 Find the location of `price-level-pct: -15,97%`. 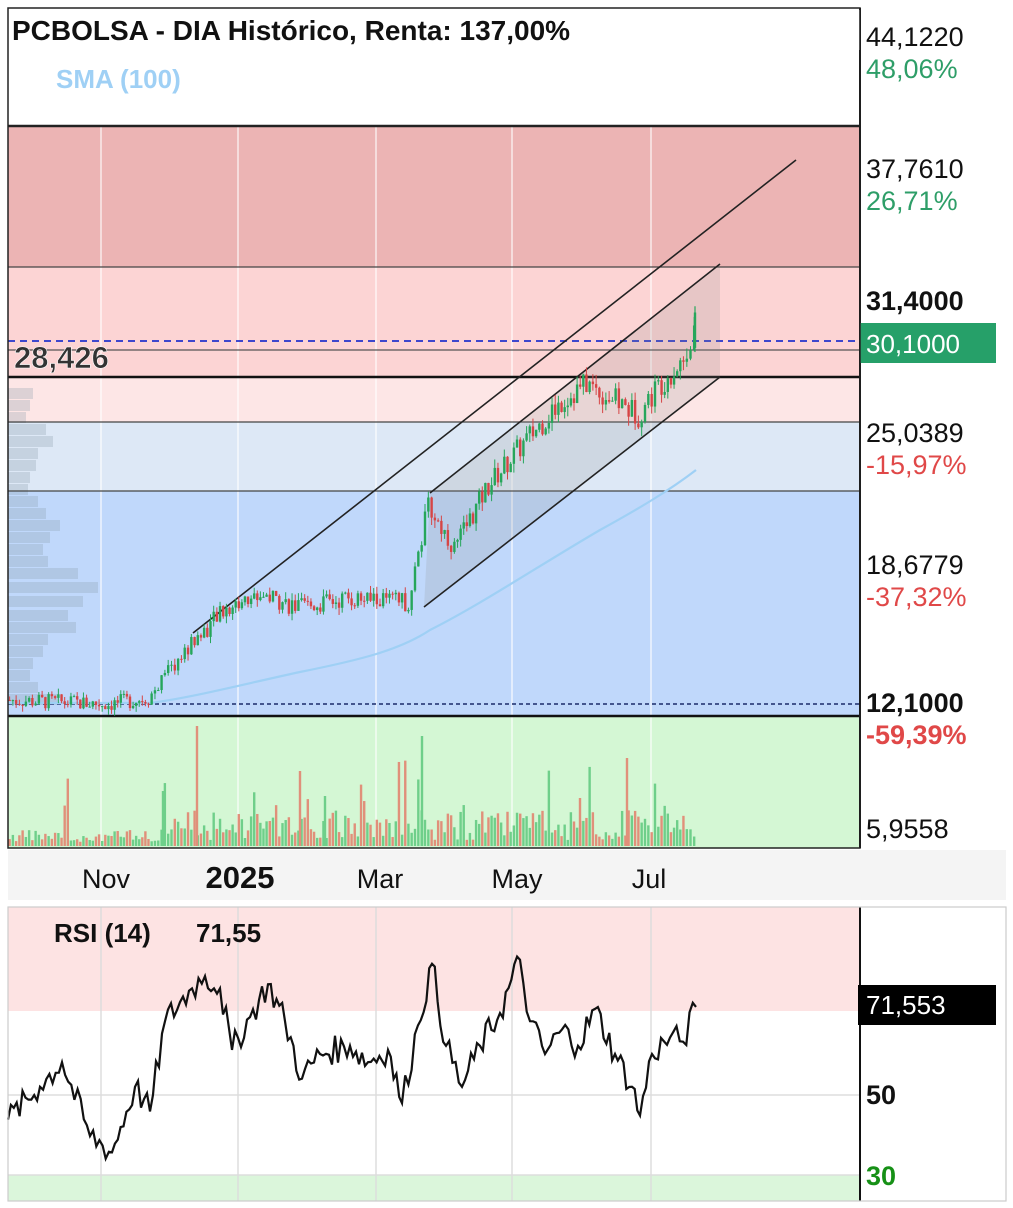

price-level-pct: -15,97% is located at coordinates (916, 465).